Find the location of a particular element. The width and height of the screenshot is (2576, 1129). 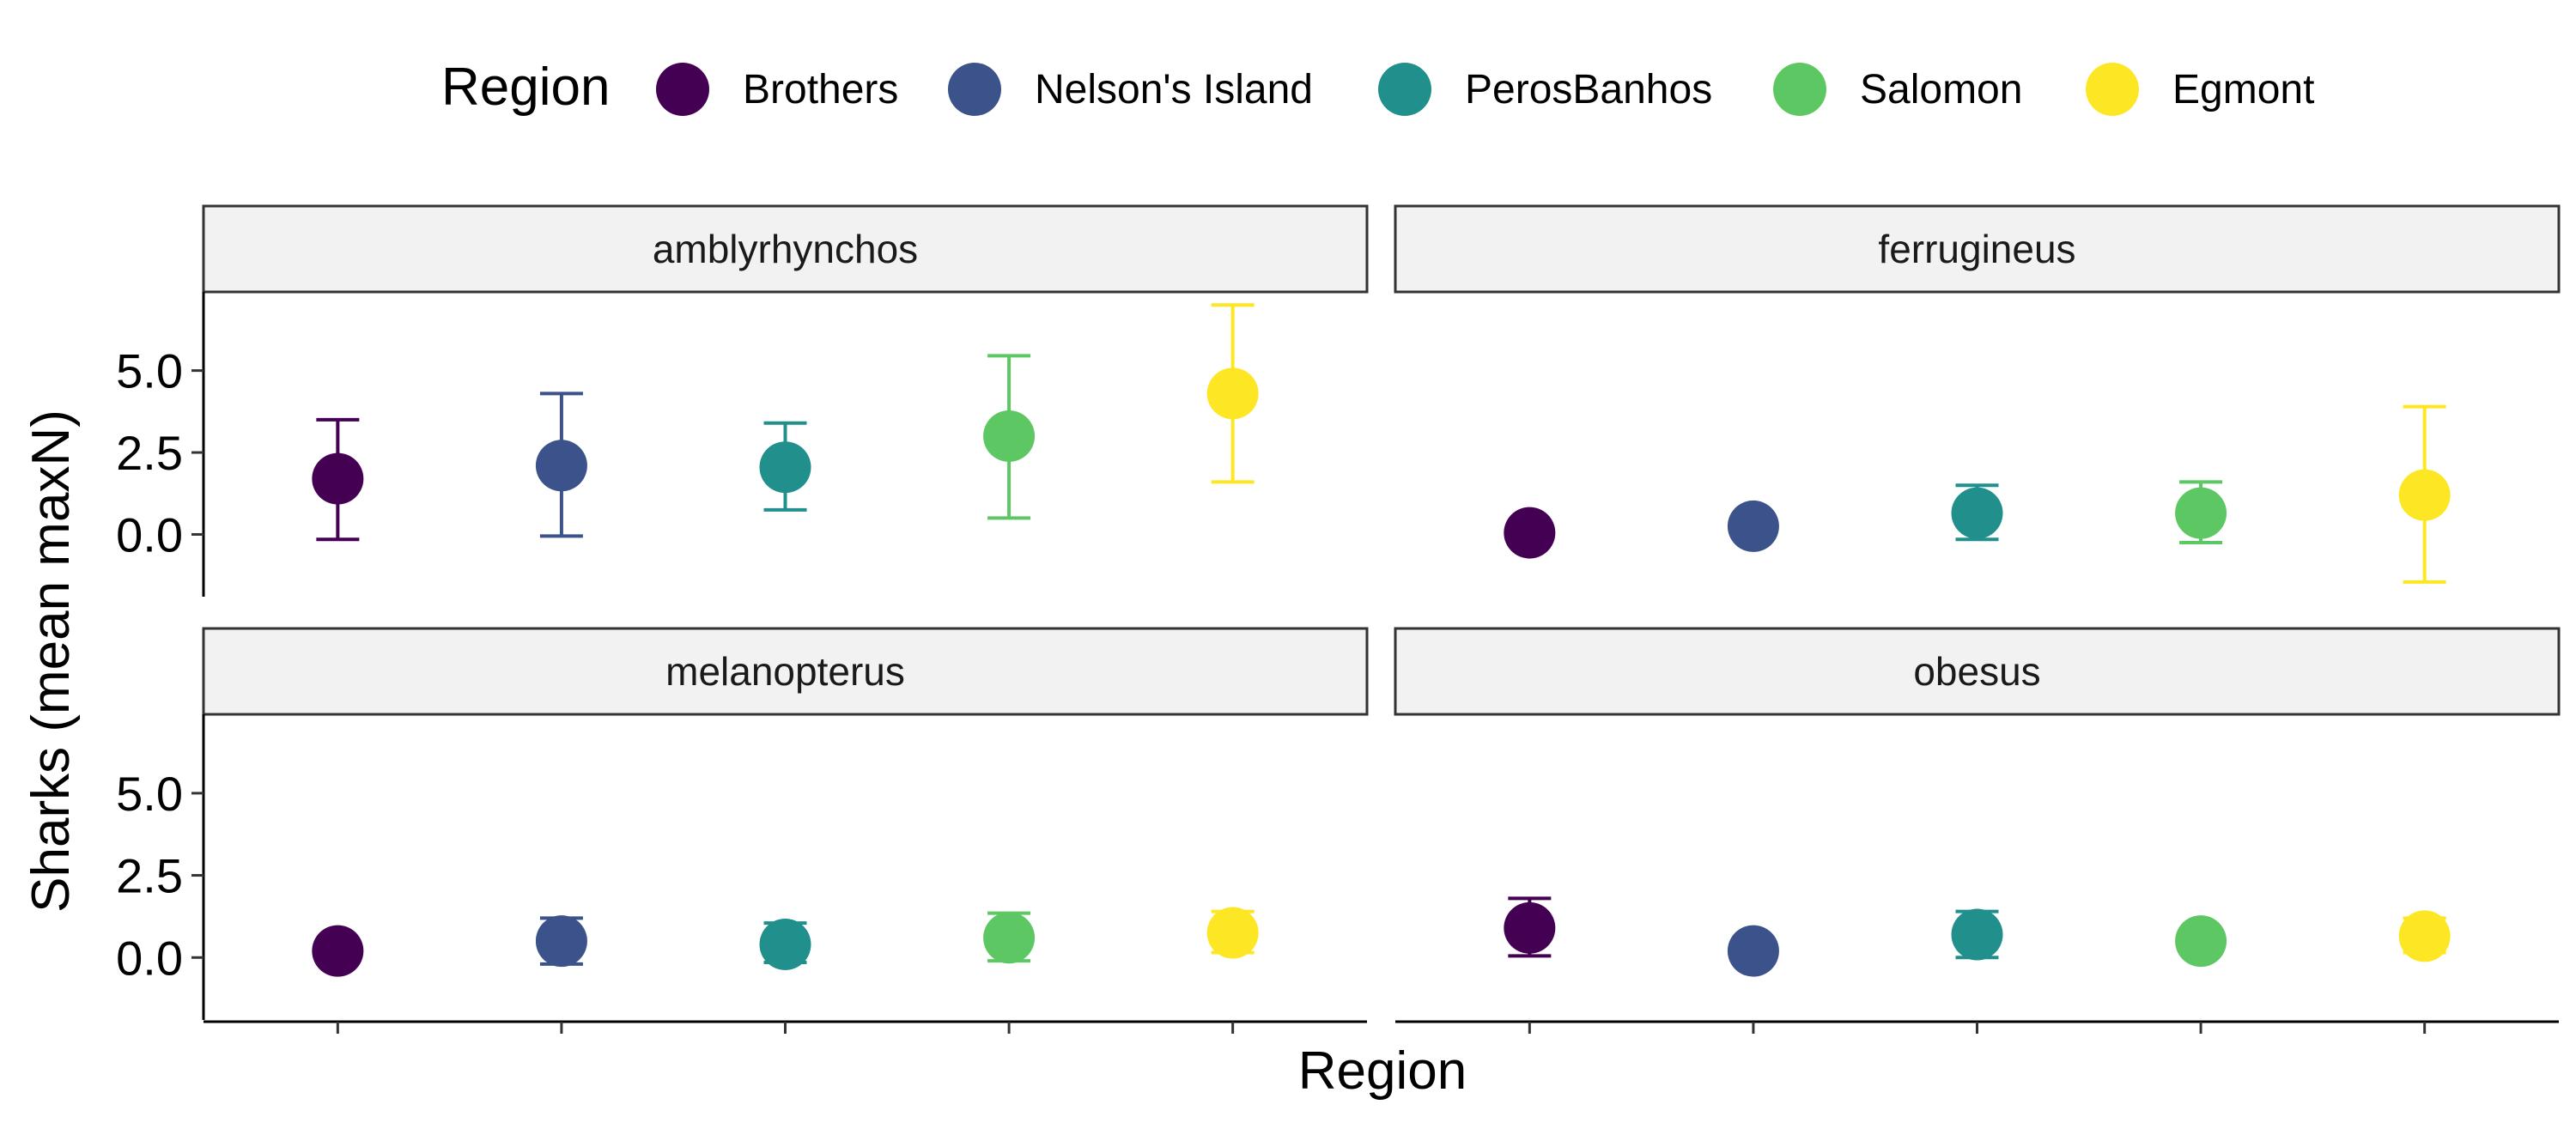

legend-label-4: Salomon is located at coordinates (1941, 89).